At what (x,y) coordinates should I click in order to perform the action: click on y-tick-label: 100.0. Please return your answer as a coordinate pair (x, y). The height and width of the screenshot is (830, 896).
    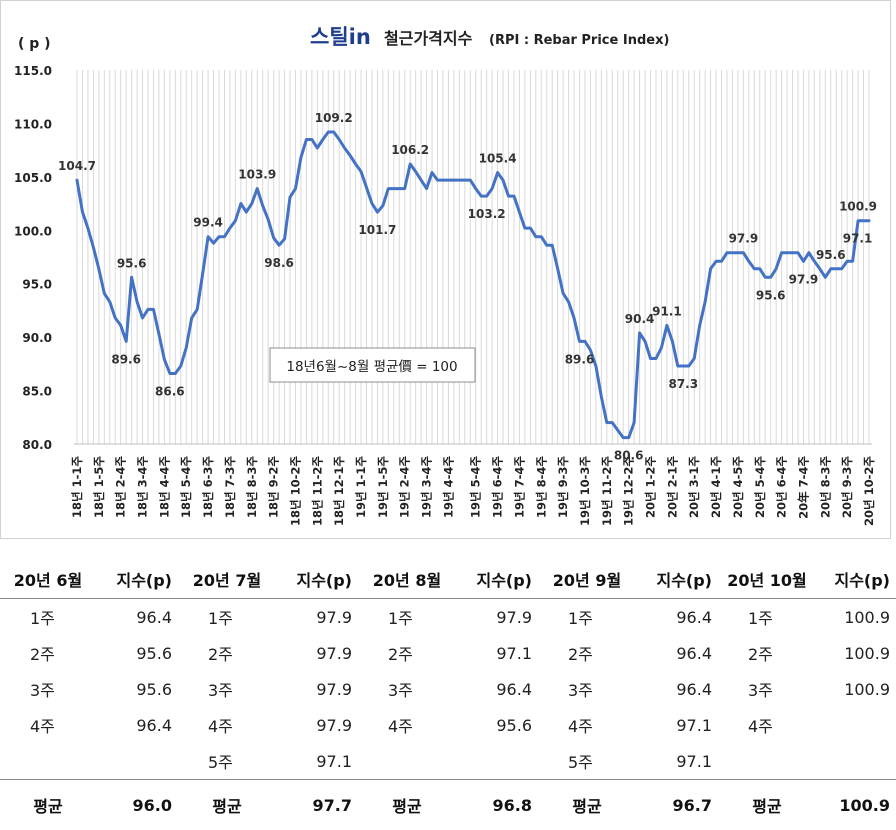
    Looking at the image, I should click on (33, 231).